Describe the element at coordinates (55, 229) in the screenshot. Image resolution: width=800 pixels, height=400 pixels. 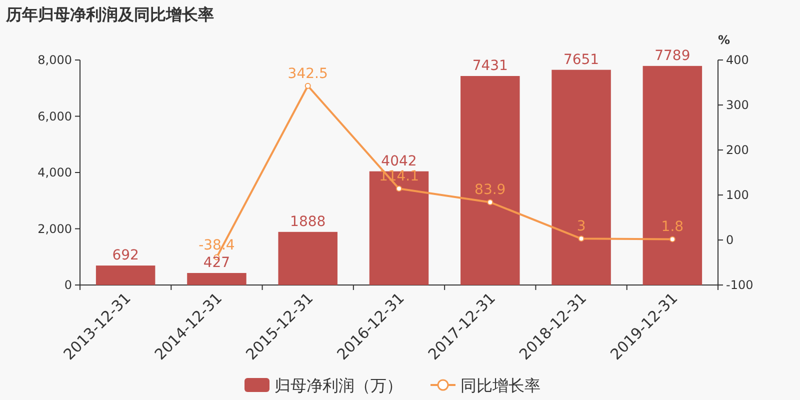
I see `y-tick-label: 2,000` at that location.